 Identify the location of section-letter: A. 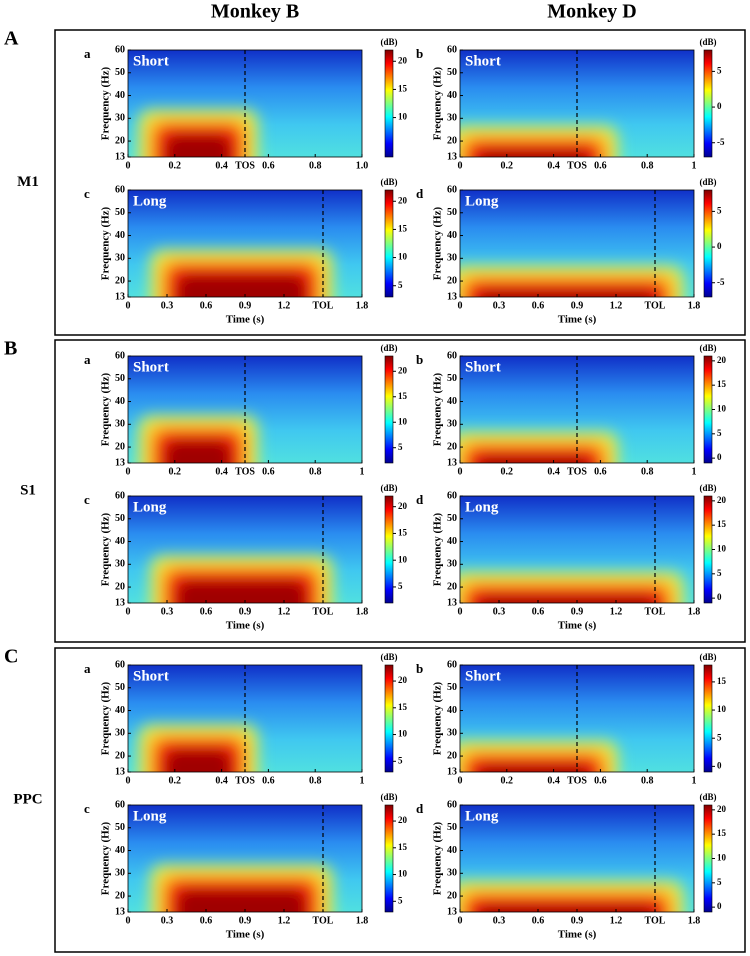
(11, 39).